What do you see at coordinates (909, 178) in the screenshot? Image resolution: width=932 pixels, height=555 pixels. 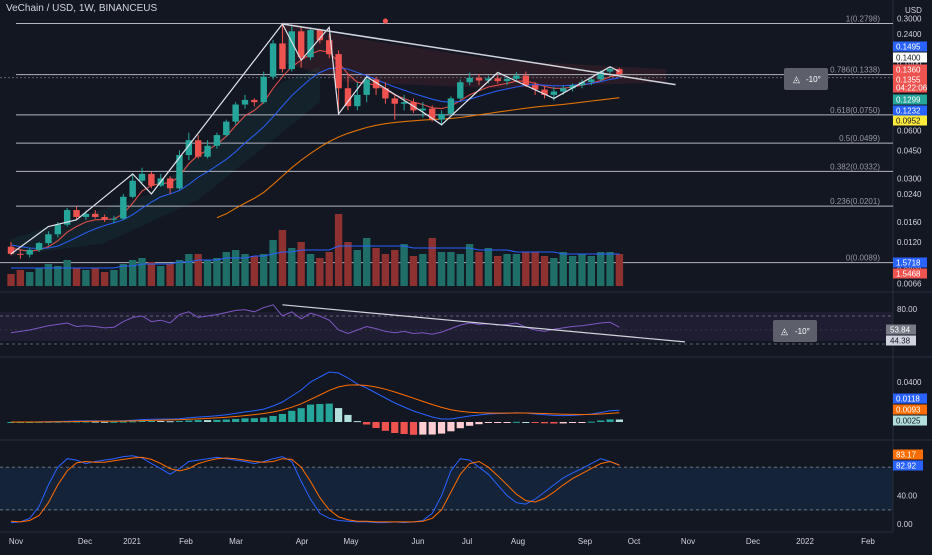 I see `price-tick-label-7: 0.0300` at bounding box center [909, 178].